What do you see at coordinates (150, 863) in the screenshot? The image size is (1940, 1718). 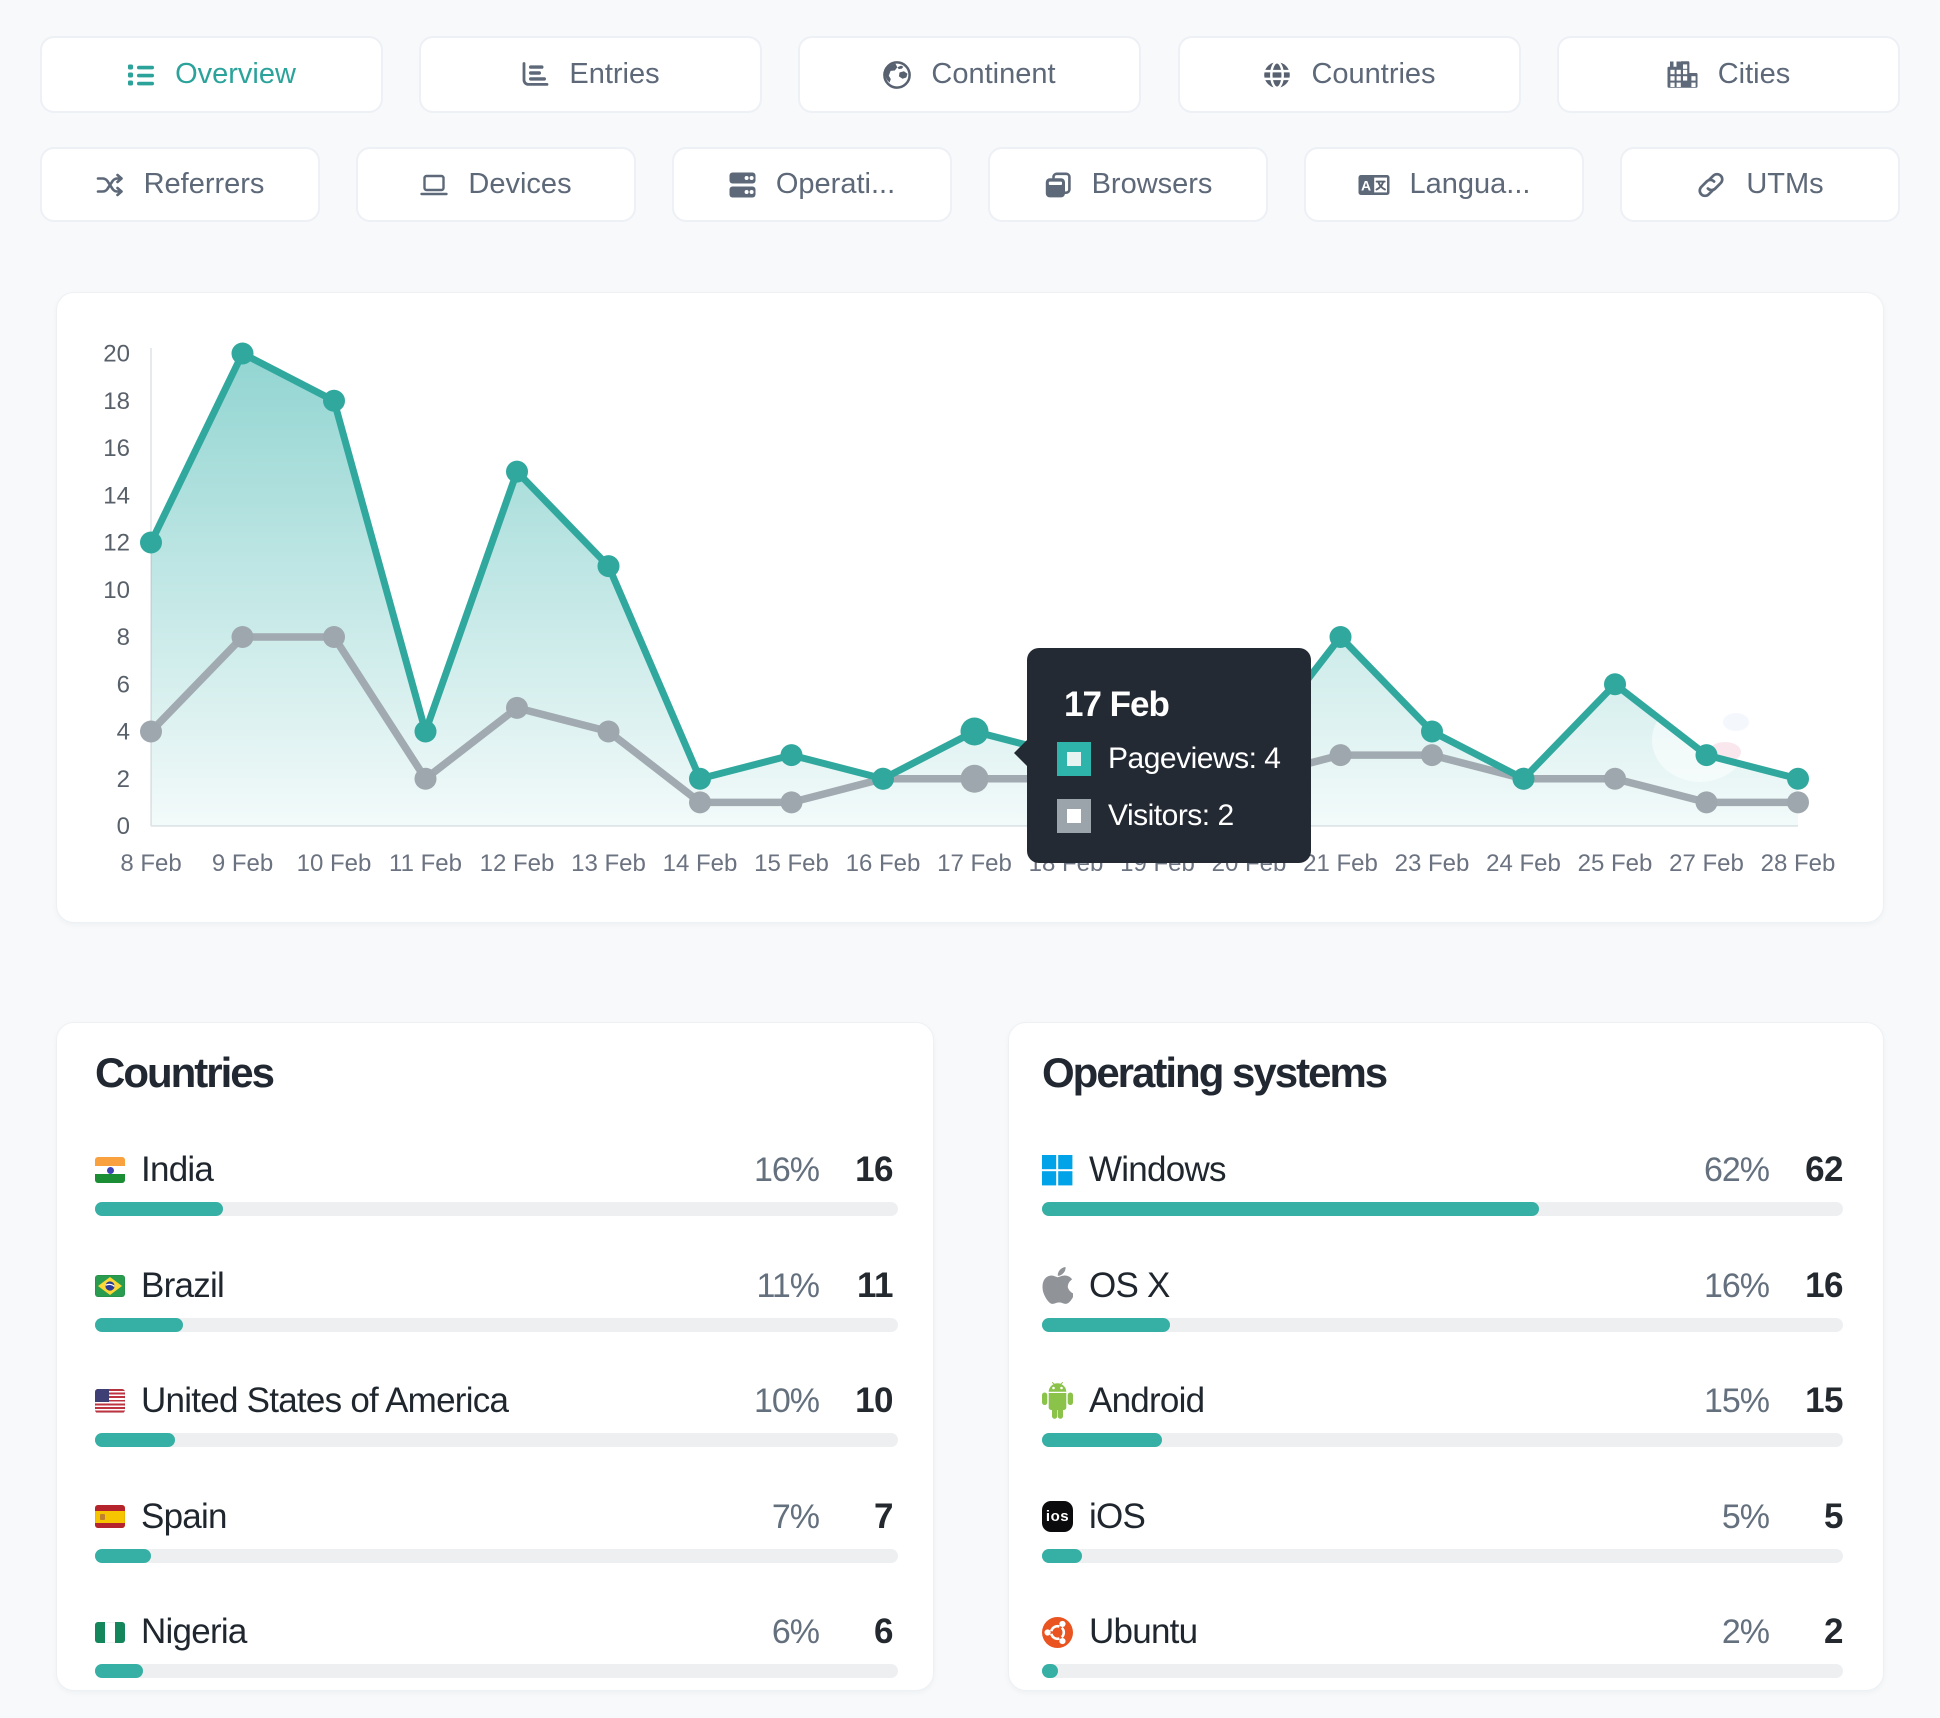 I see `svg-text: 8 Feb` at bounding box center [150, 863].